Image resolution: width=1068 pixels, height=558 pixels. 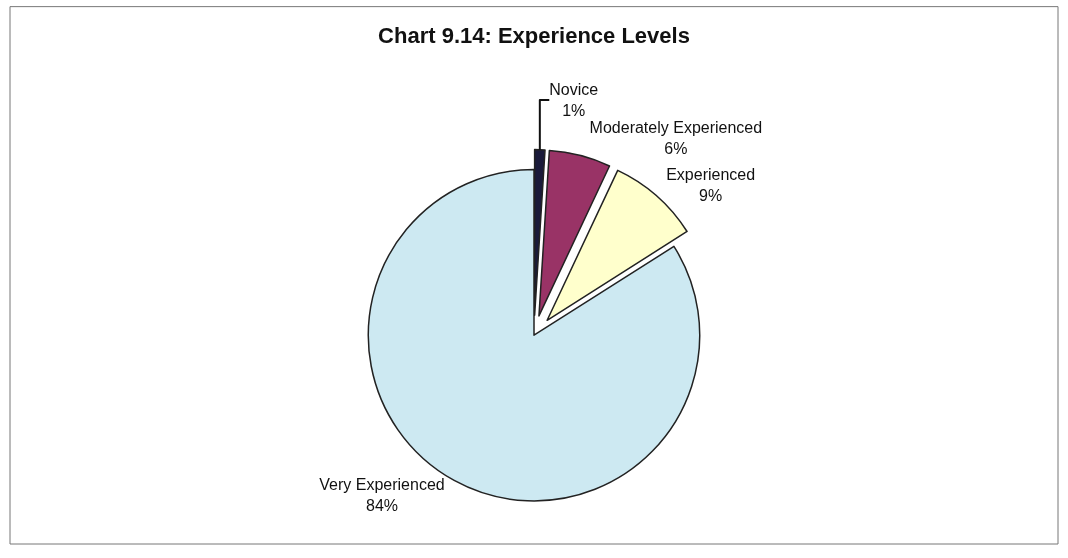 What do you see at coordinates (382, 505) in the screenshot?
I see `data-label: 84%` at bounding box center [382, 505].